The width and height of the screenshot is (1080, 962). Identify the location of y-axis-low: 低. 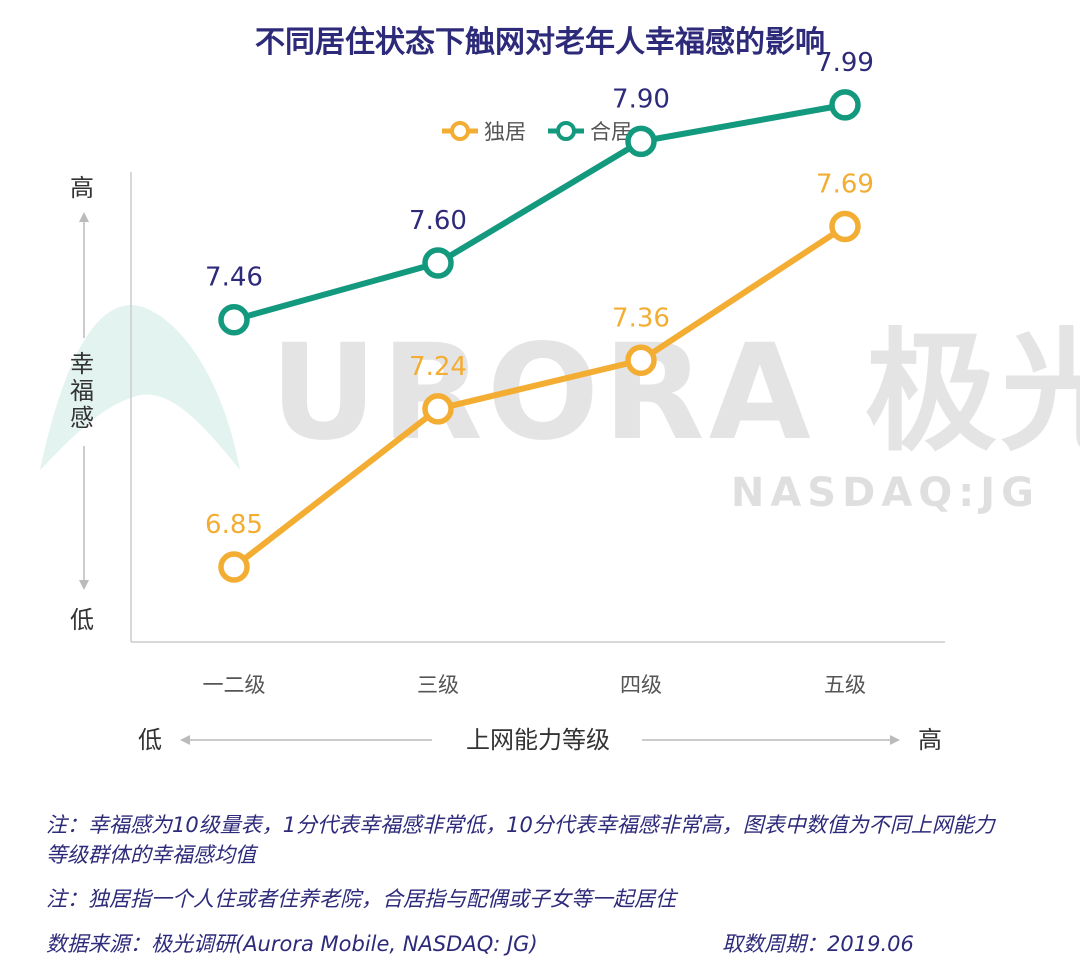
(82, 620).